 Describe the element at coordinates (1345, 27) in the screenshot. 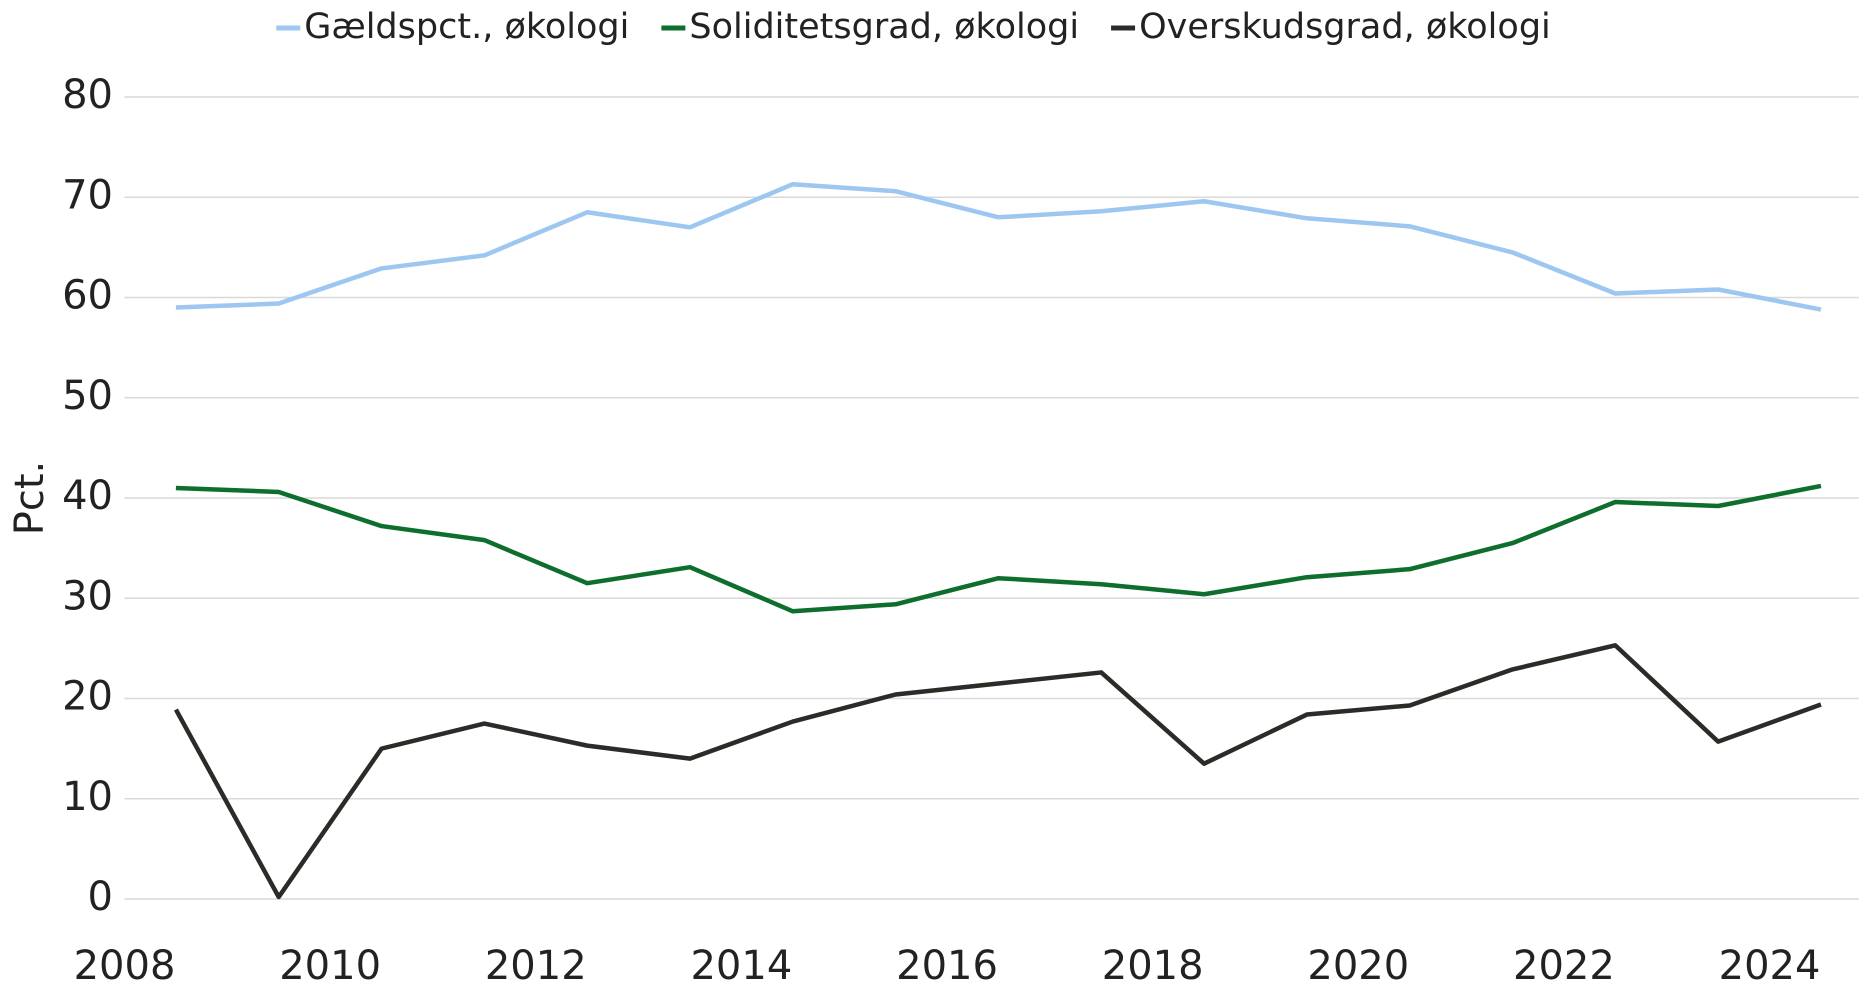

I see `legend-label: Overskudsgrad, økologi` at that location.